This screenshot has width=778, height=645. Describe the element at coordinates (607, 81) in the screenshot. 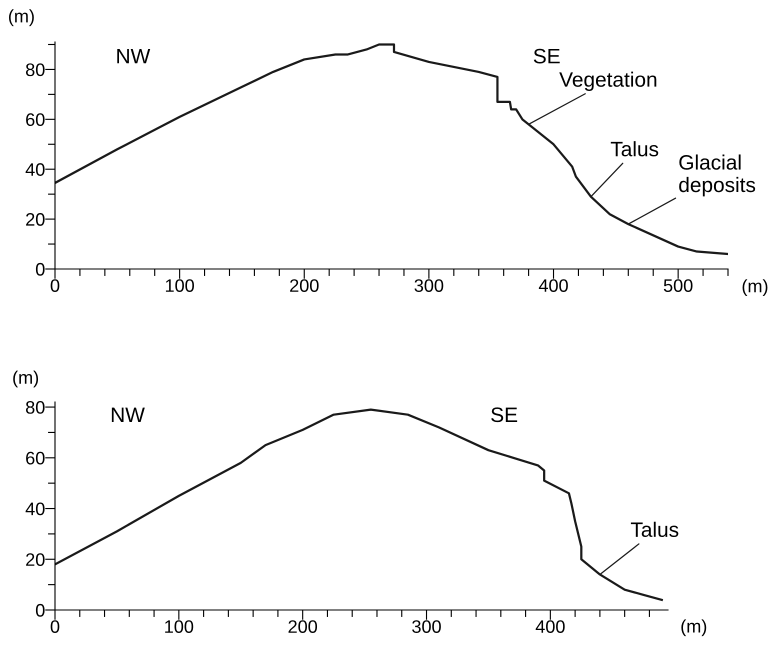

I see `annotation: Vegetation` at that location.